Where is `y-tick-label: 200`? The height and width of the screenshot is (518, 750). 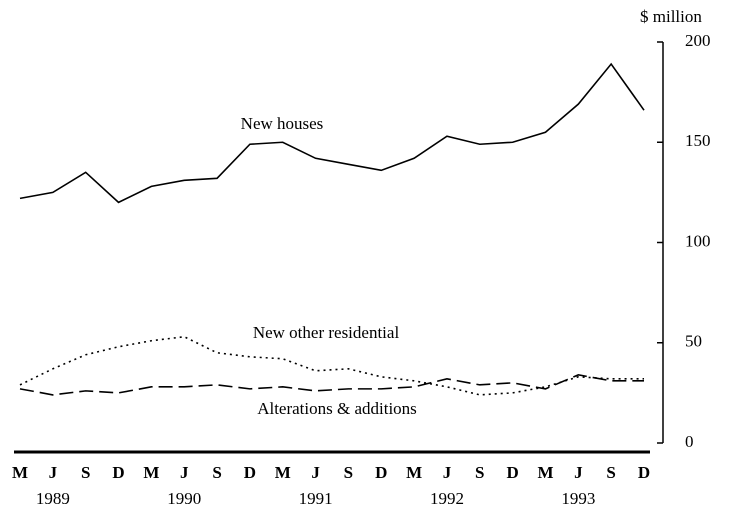
y-tick-label: 200 is located at coordinates (698, 40).